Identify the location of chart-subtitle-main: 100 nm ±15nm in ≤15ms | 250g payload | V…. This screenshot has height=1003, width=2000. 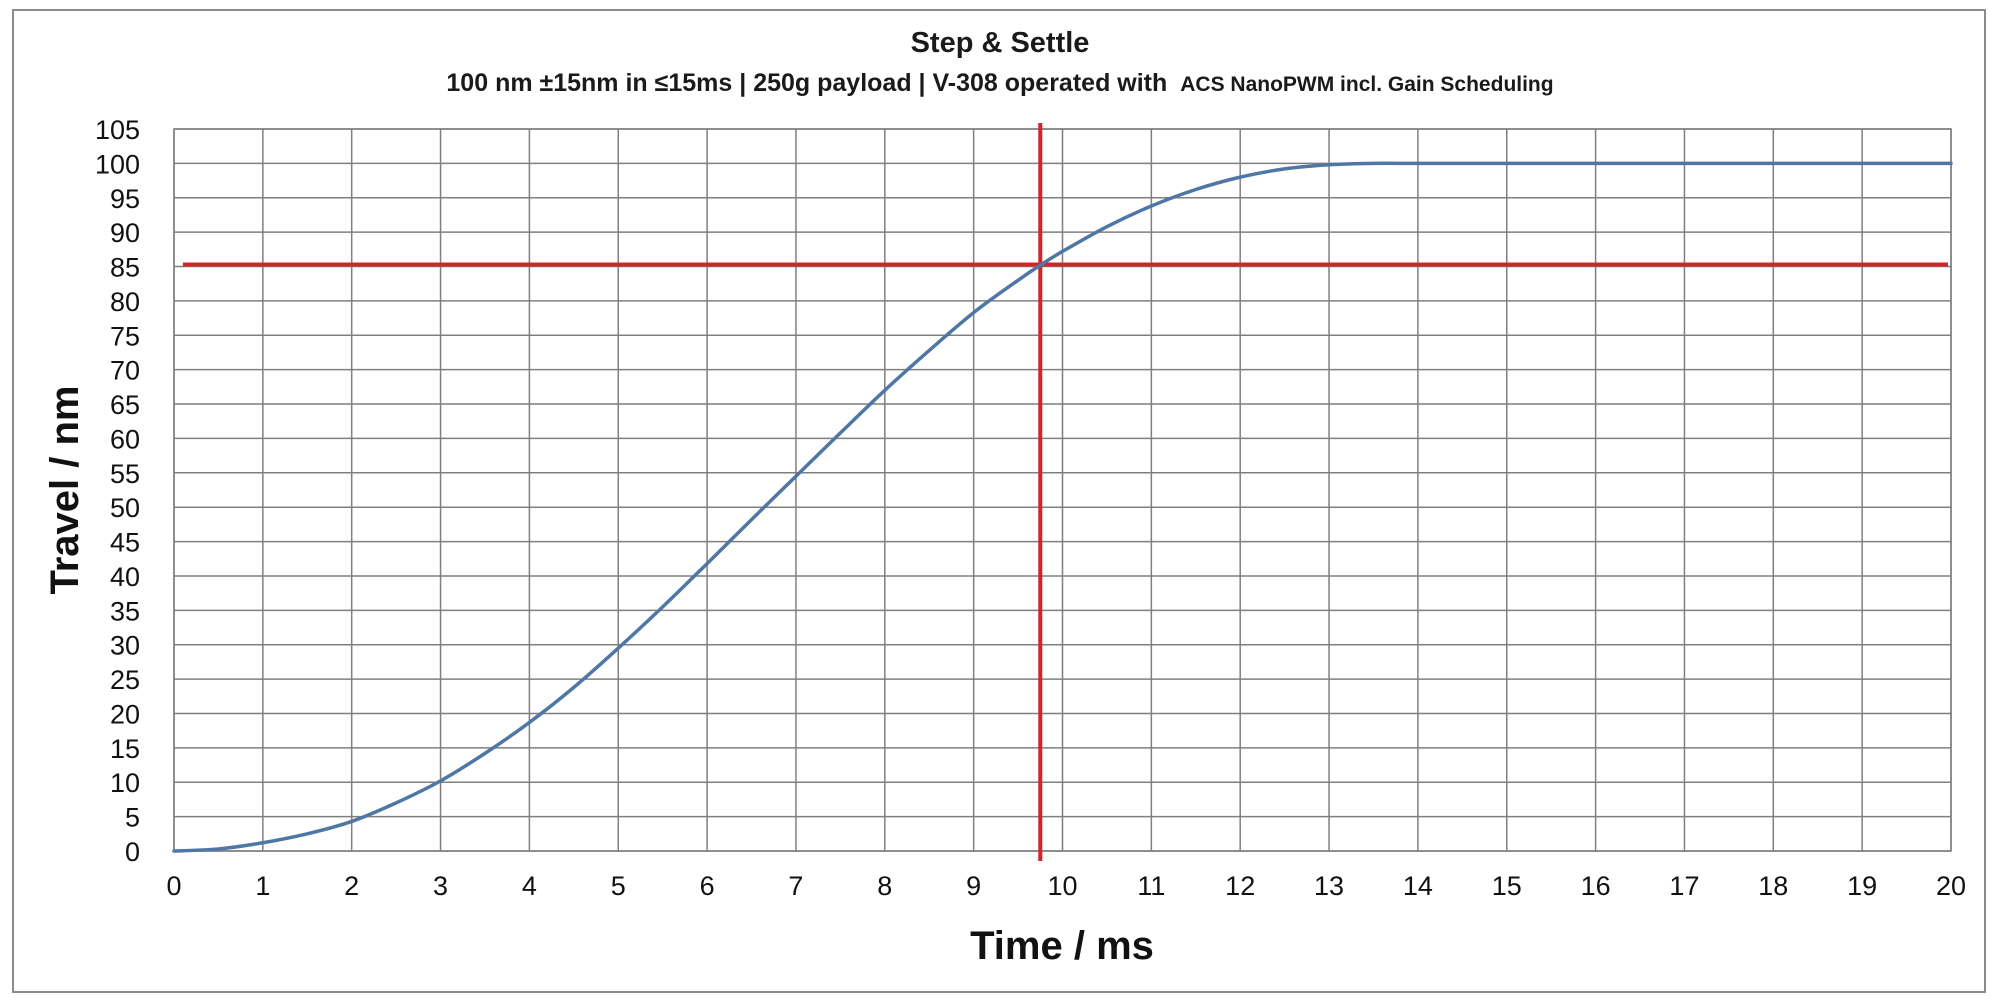
(806, 83).